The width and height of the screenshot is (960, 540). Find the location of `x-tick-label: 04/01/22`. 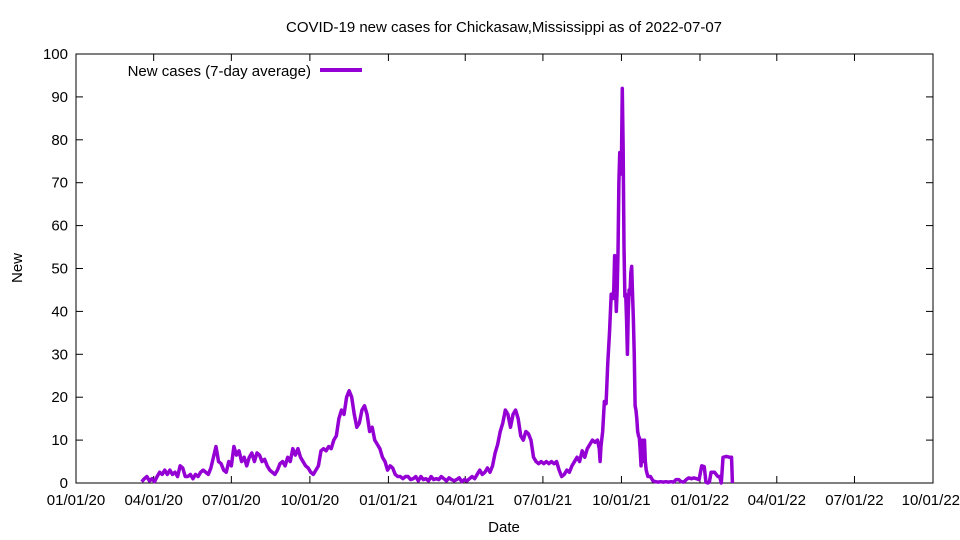

x-tick-label: 04/01/22 is located at coordinates (777, 500).